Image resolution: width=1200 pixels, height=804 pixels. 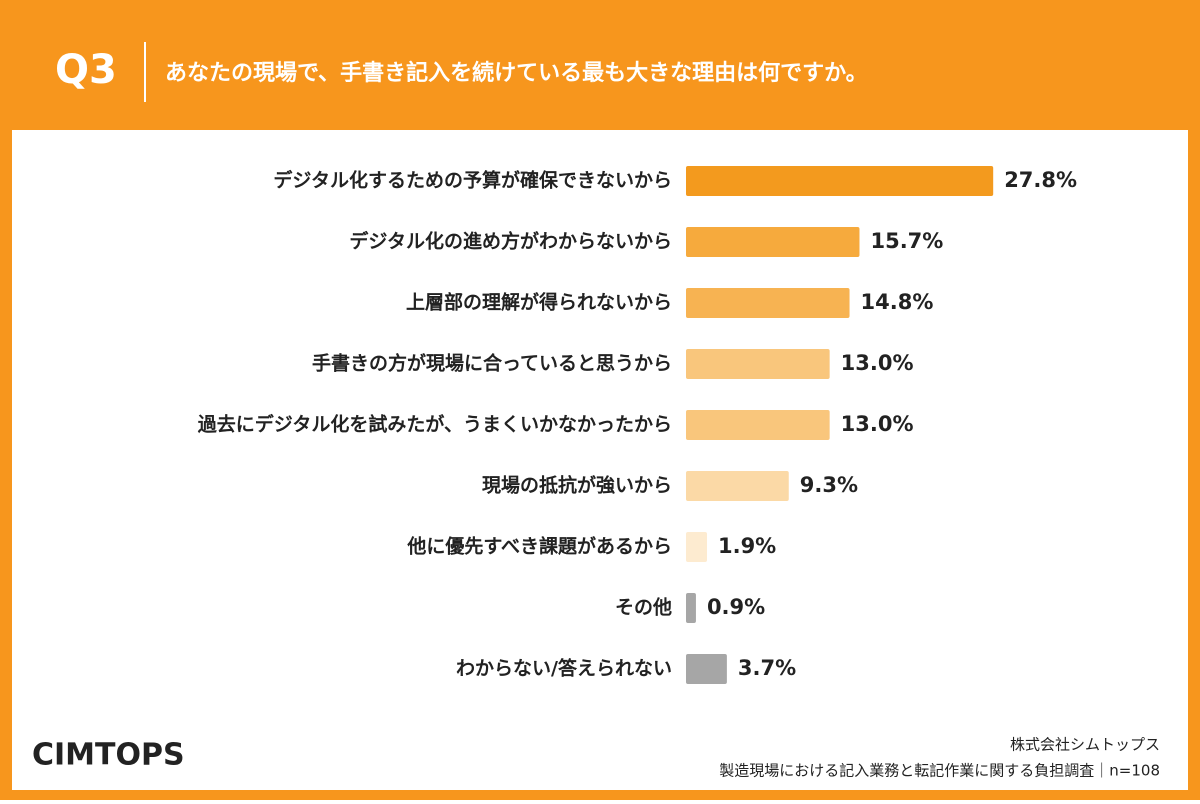 What do you see at coordinates (86, 70) in the screenshot?
I see `question-label: Q3` at bounding box center [86, 70].